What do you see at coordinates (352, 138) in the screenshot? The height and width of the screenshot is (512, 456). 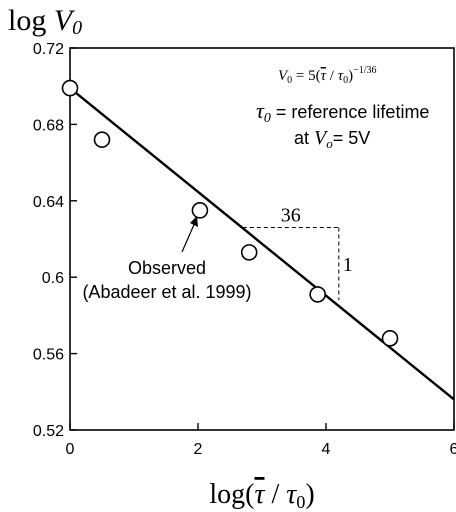 I see `reference-line2-suffix: = 5V` at bounding box center [352, 138].